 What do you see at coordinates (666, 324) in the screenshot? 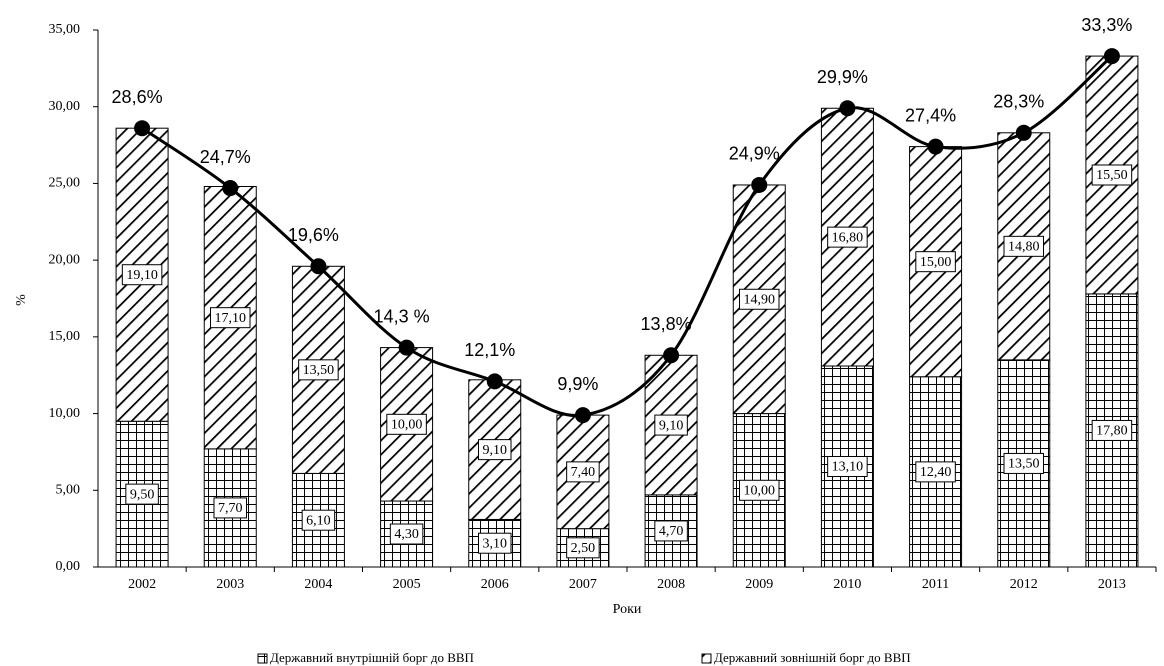
I see `total-label: 13,8%` at bounding box center [666, 324].